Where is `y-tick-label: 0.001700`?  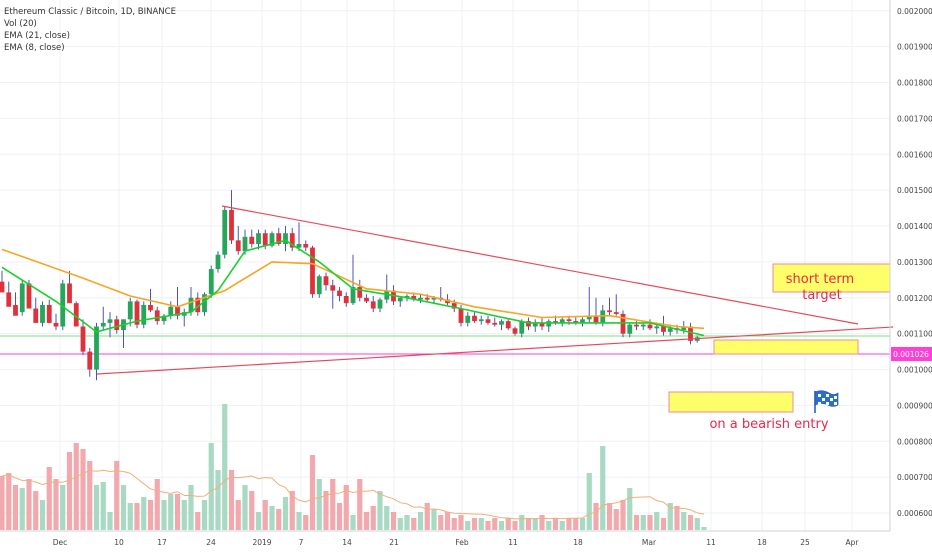
y-tick-label: 0.001700 is located at coordinates (914, 118).